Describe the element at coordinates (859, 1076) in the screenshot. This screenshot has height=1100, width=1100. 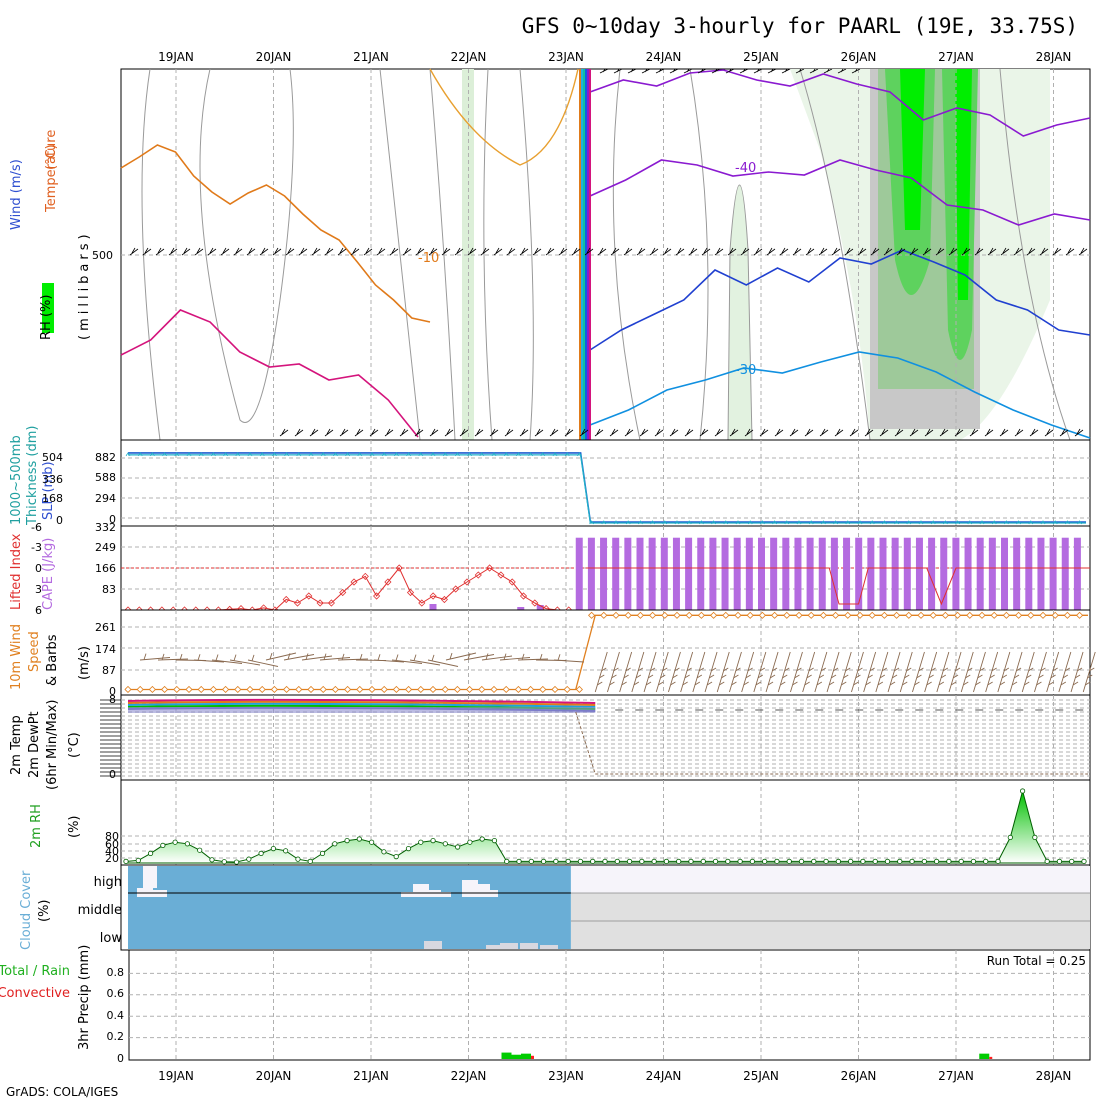
I see `bottom-date-label: 26JAN` at that location.